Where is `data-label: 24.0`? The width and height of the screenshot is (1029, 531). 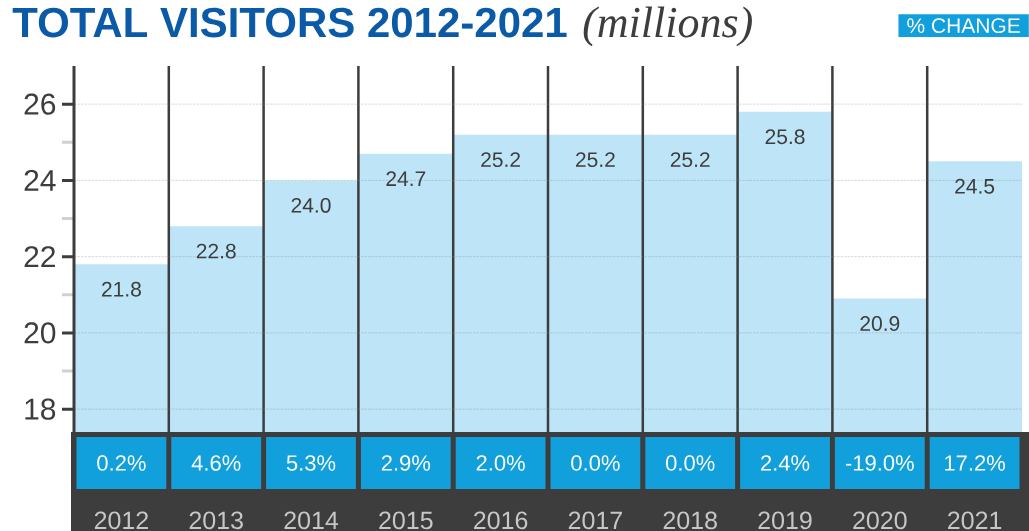 data-label: 24.0 is located at coordinates (311, 205).